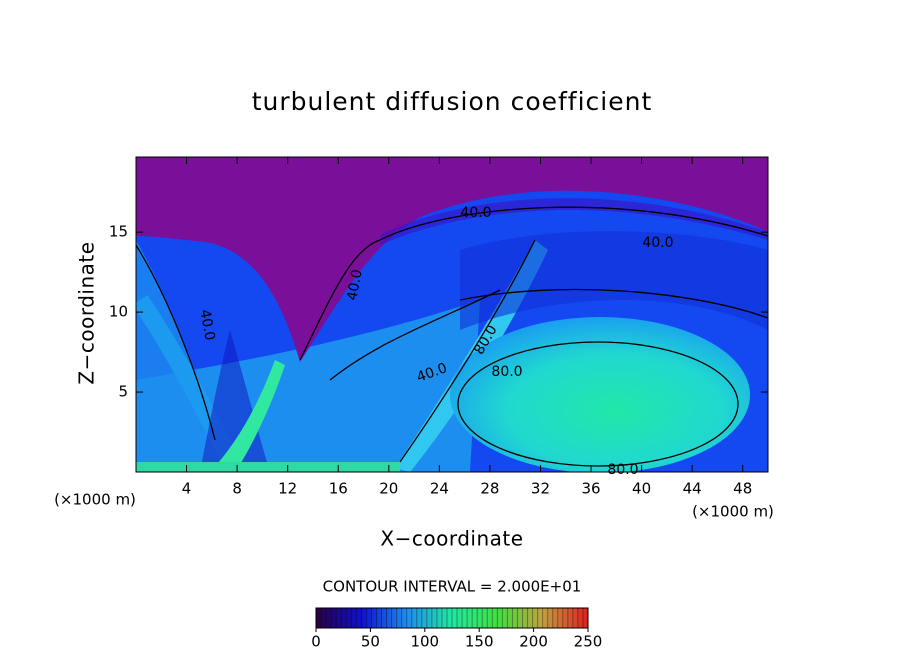 This screenshot has width=904, height=654. What do you see at coordinates (370, 642) in the screenshot?
I see `colorbar-tick-label: 50` at bounding box center [370, 642].